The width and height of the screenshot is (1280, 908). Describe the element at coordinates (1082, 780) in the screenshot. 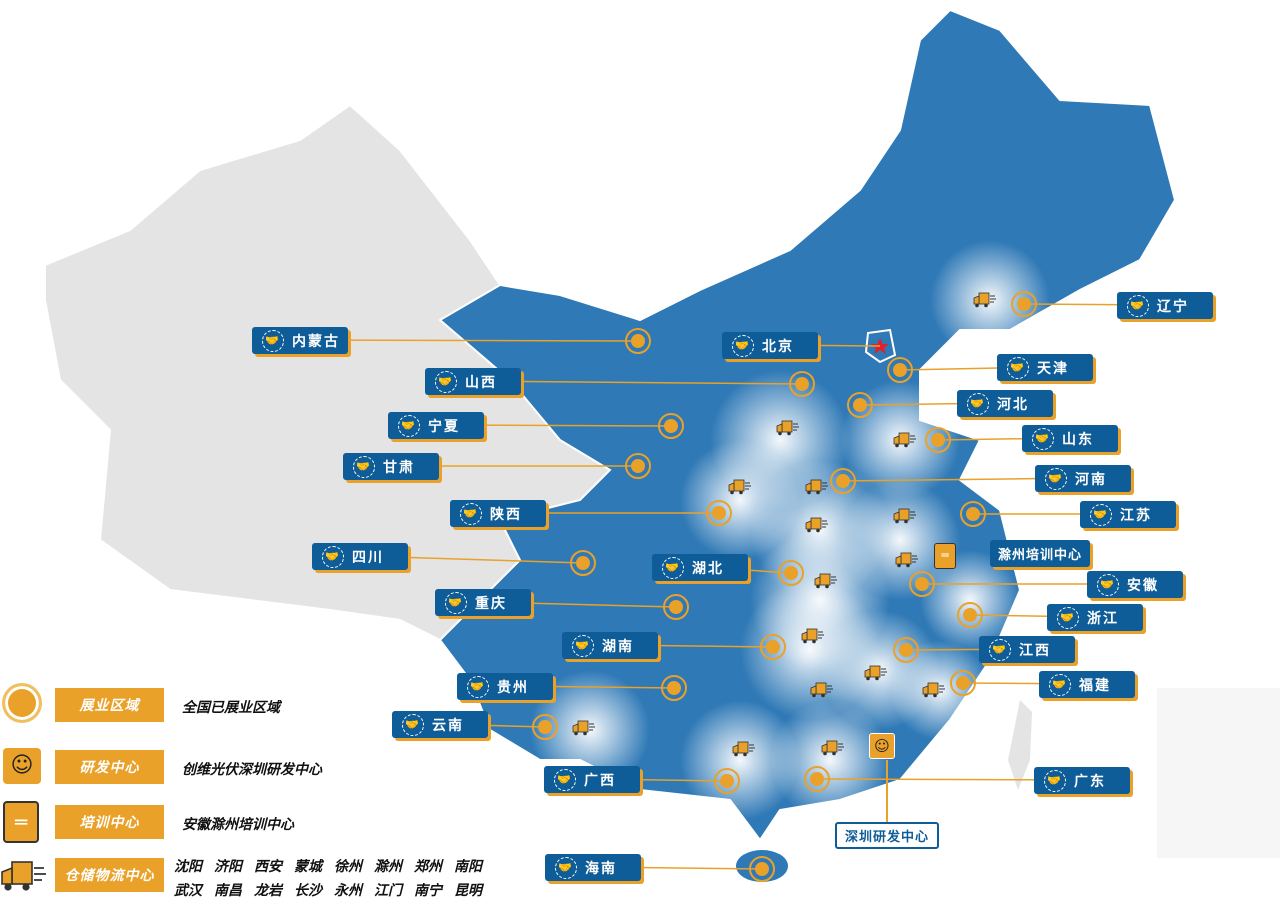

I see `province-label: 🤝 广东` at that location.